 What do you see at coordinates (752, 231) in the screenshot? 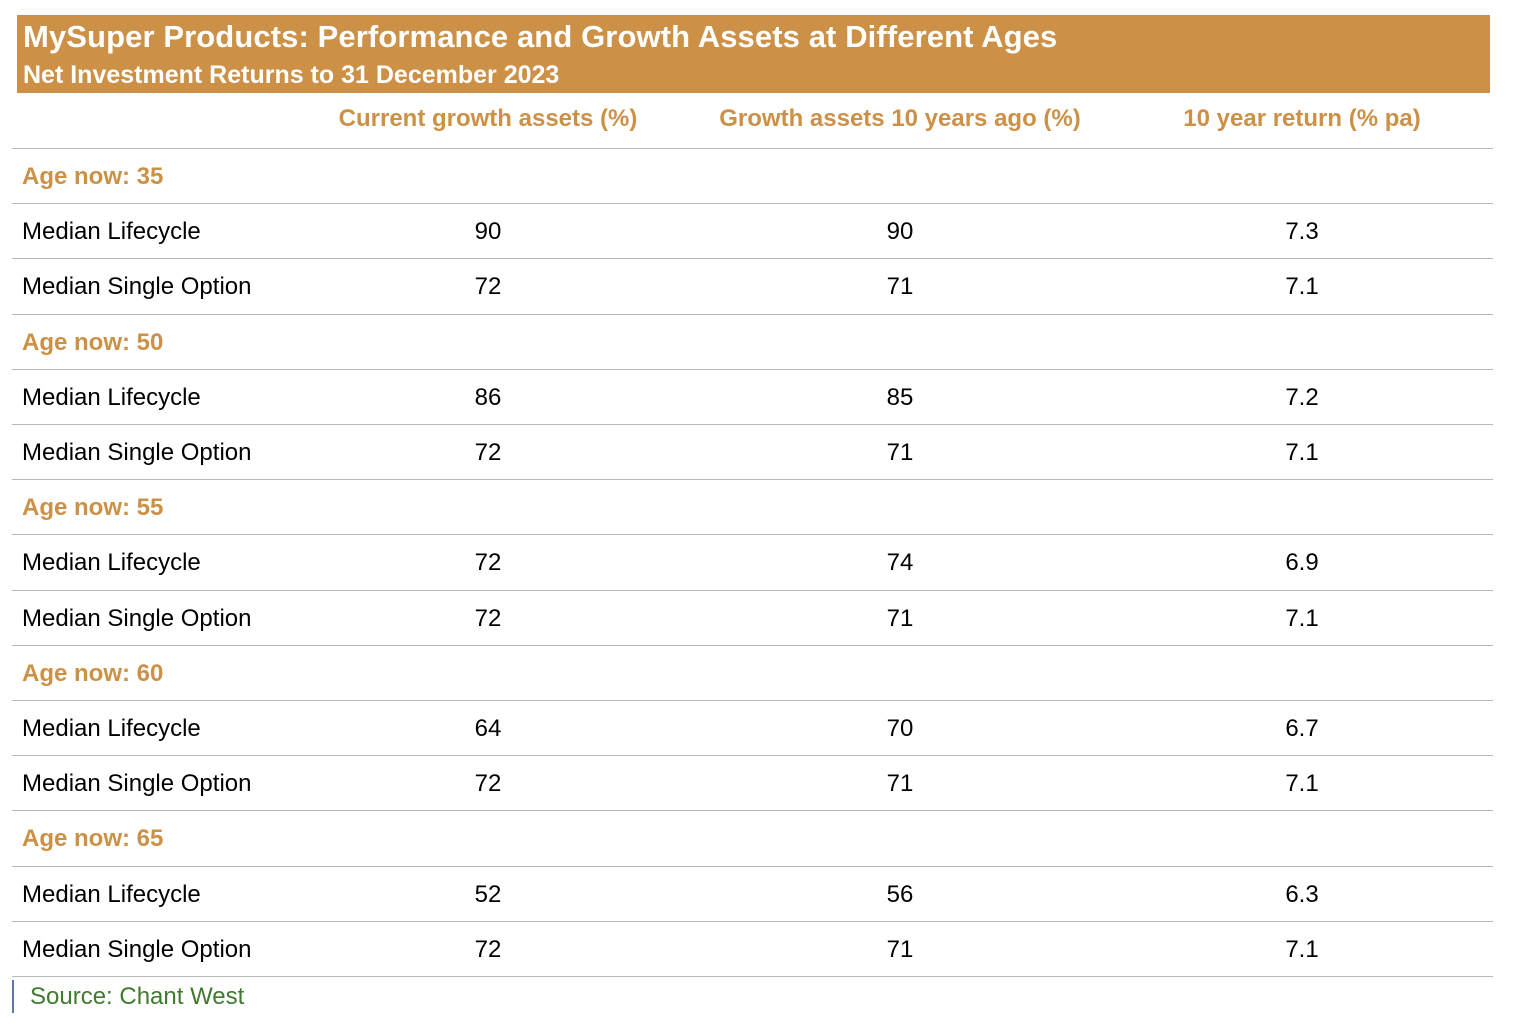
I see `table-row: Median Lifecycle 90 90 7.3` at bounding box center [752, 231].